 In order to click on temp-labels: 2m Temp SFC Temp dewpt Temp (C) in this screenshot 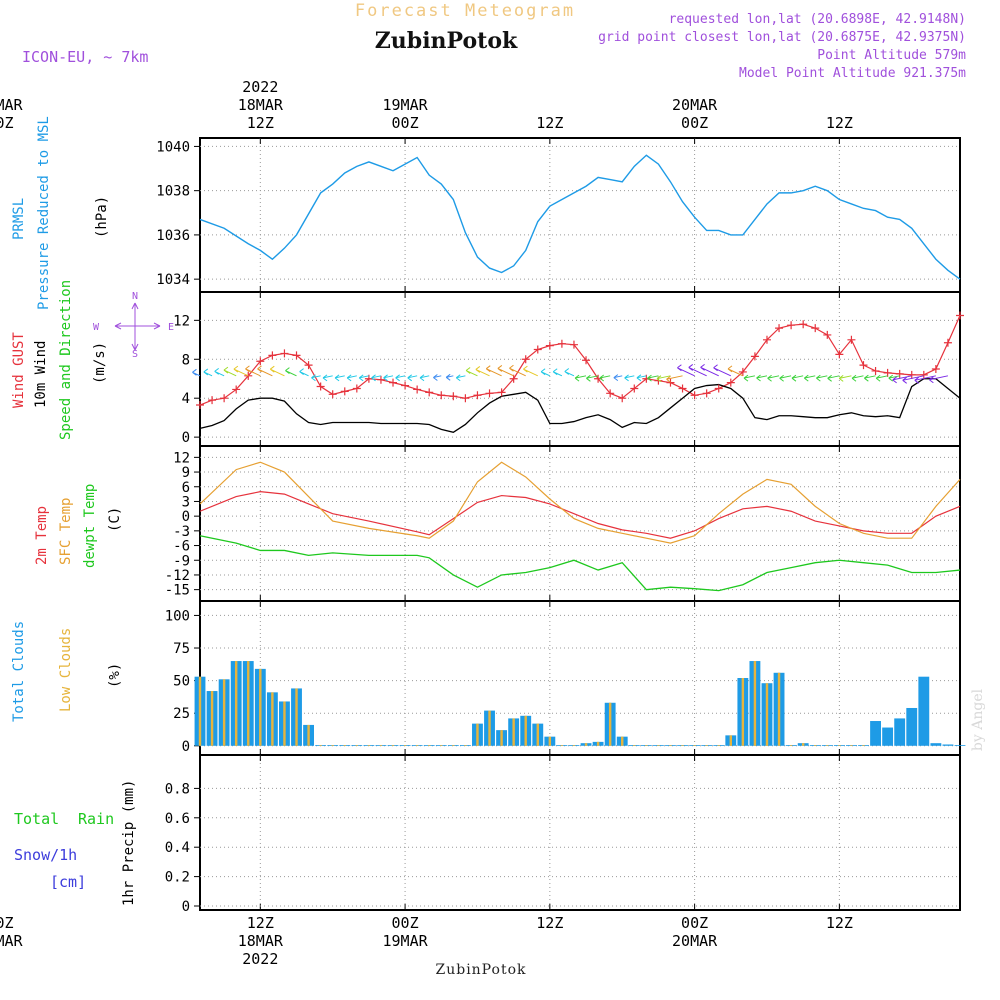, I will do `click(78, 526)`.